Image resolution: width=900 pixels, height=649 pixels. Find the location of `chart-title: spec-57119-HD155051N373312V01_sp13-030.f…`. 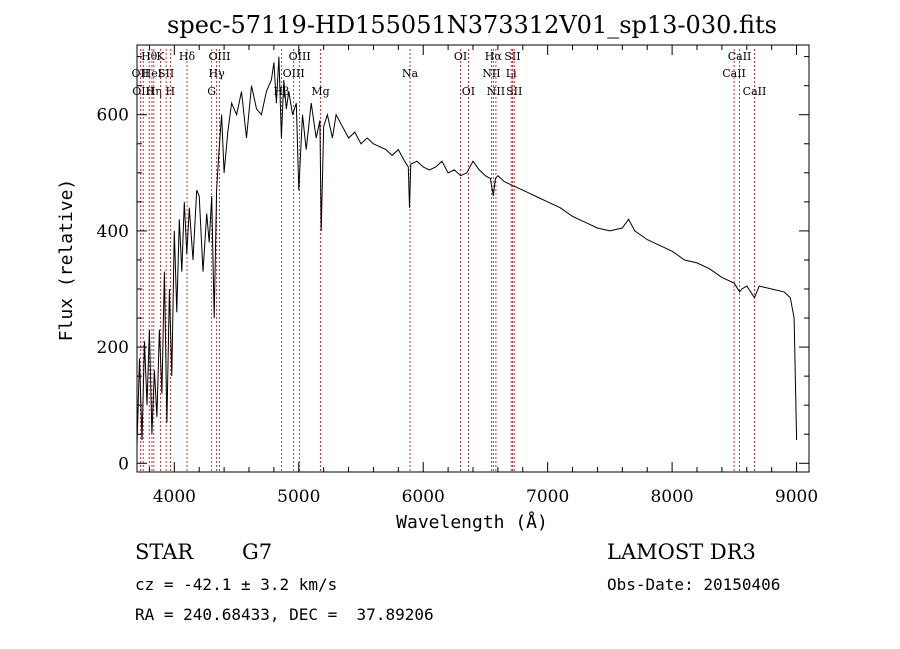

chart-title: spec-57119-HD155051N373312V01_sp13-030.f… is located at coordinates (472, 25).